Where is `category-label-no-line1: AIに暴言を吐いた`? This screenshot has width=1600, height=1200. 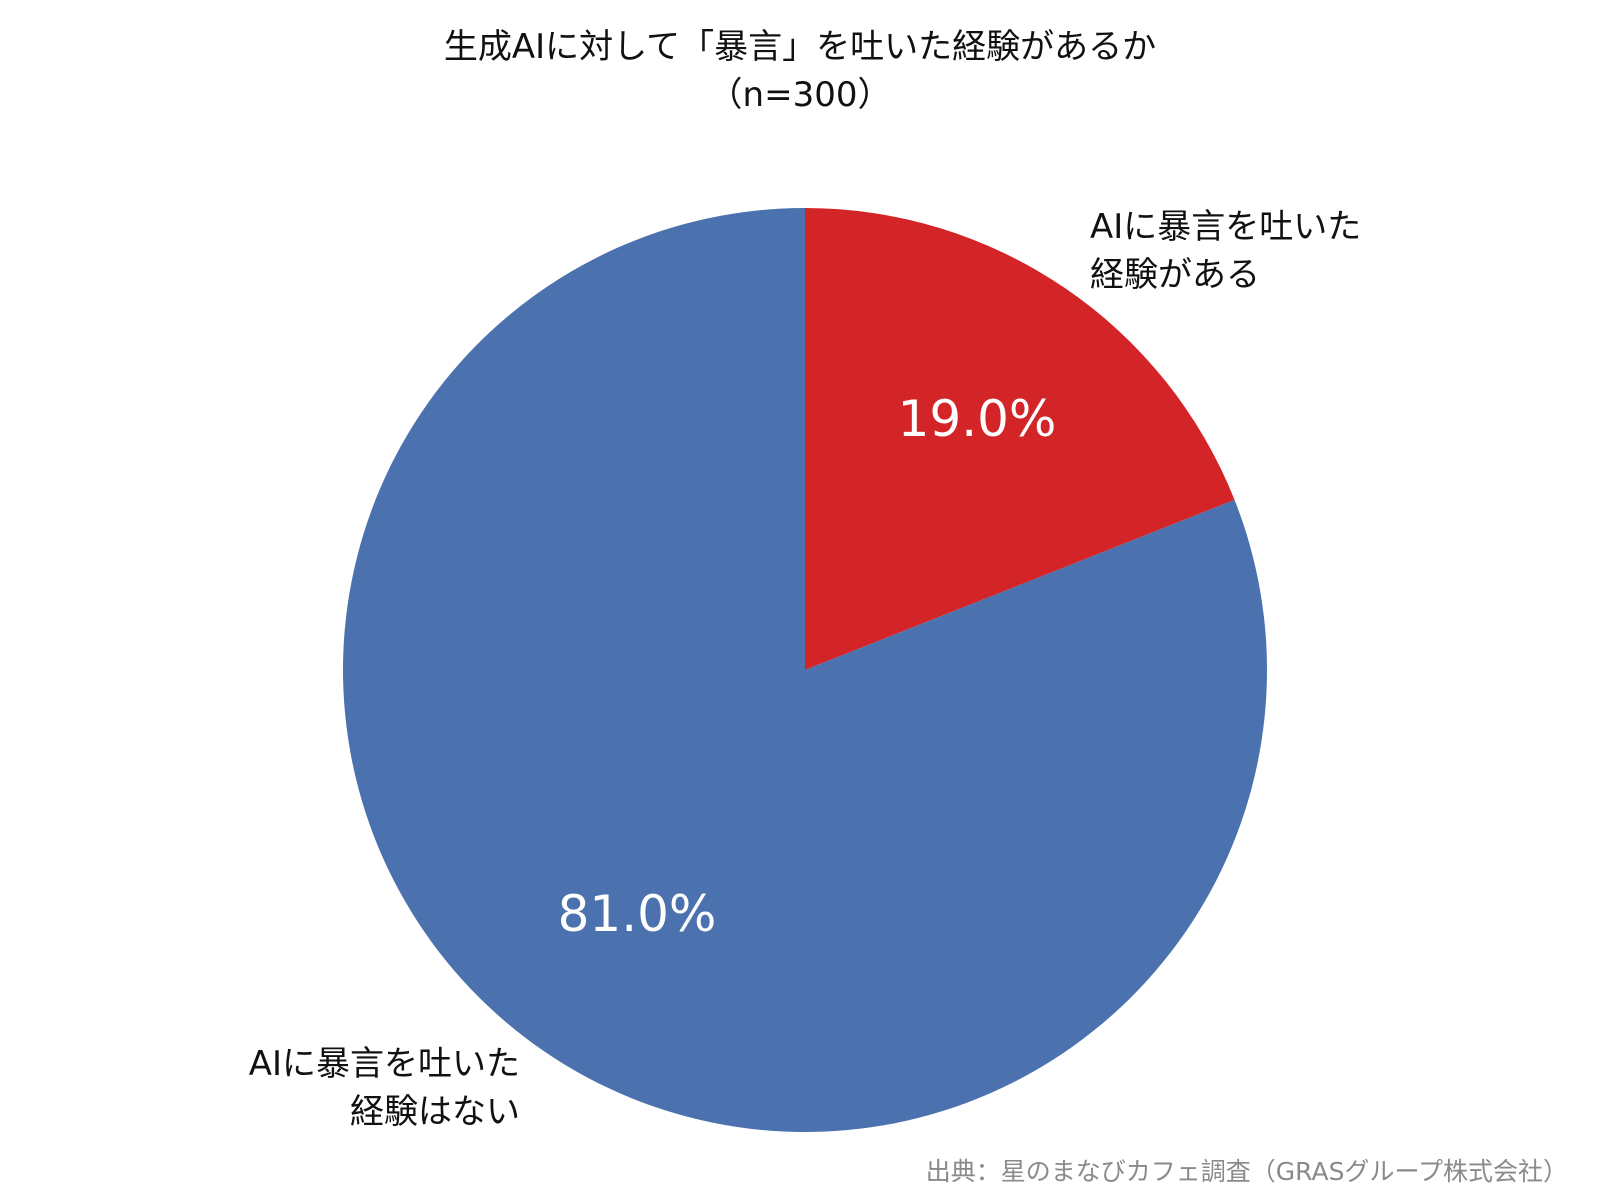 category-label-no-line1: AIに暴言を吐いた is located at coordinates (384, 1064).